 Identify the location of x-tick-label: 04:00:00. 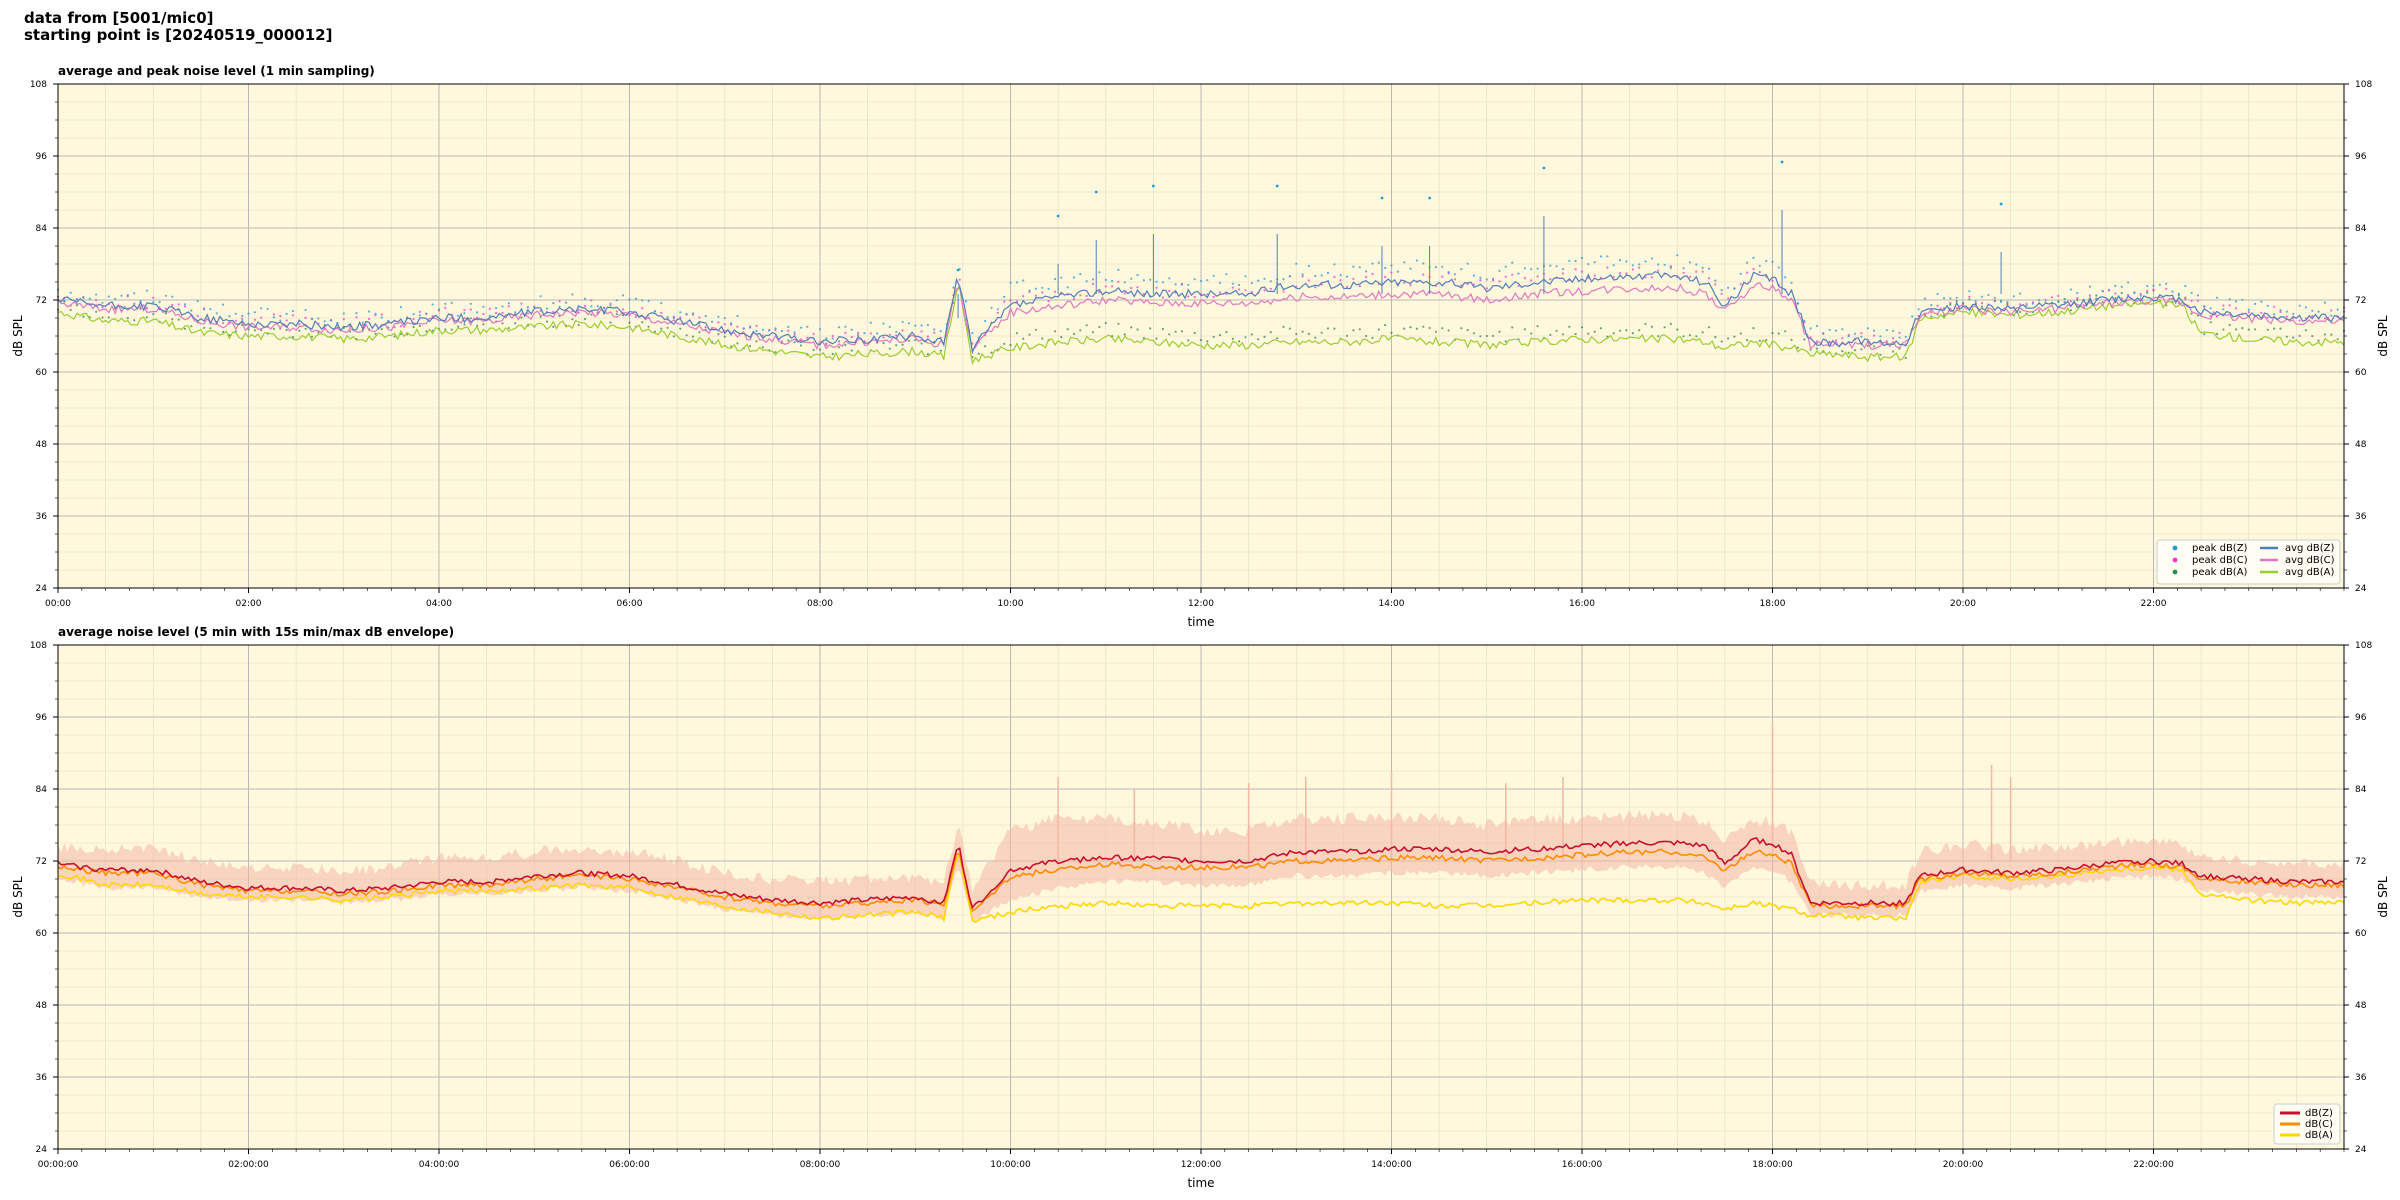
(439, 1165).